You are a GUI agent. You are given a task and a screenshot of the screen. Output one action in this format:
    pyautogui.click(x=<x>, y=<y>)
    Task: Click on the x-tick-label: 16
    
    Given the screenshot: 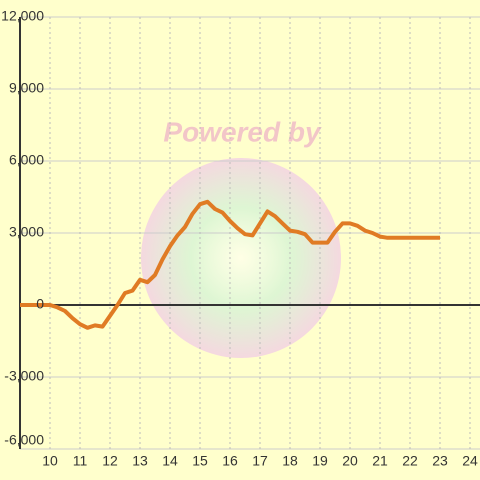 What is the action you would take?
    pyautogui.click(x=230, y=461)
    